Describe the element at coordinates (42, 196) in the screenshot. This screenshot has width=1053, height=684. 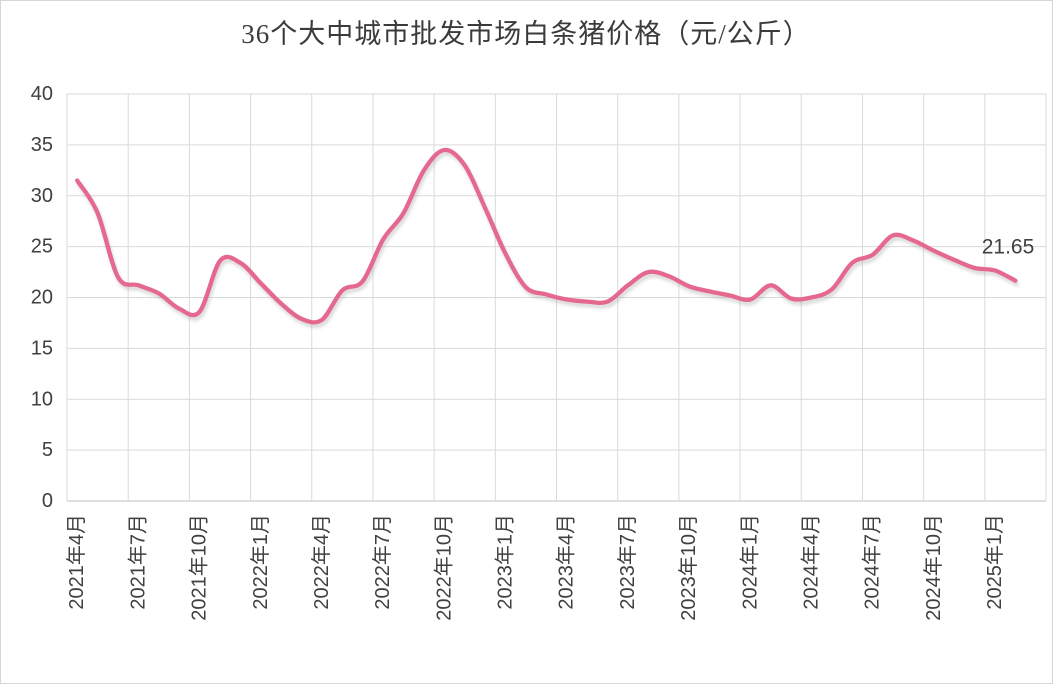
I see `y-tick-label: 30` at that location.